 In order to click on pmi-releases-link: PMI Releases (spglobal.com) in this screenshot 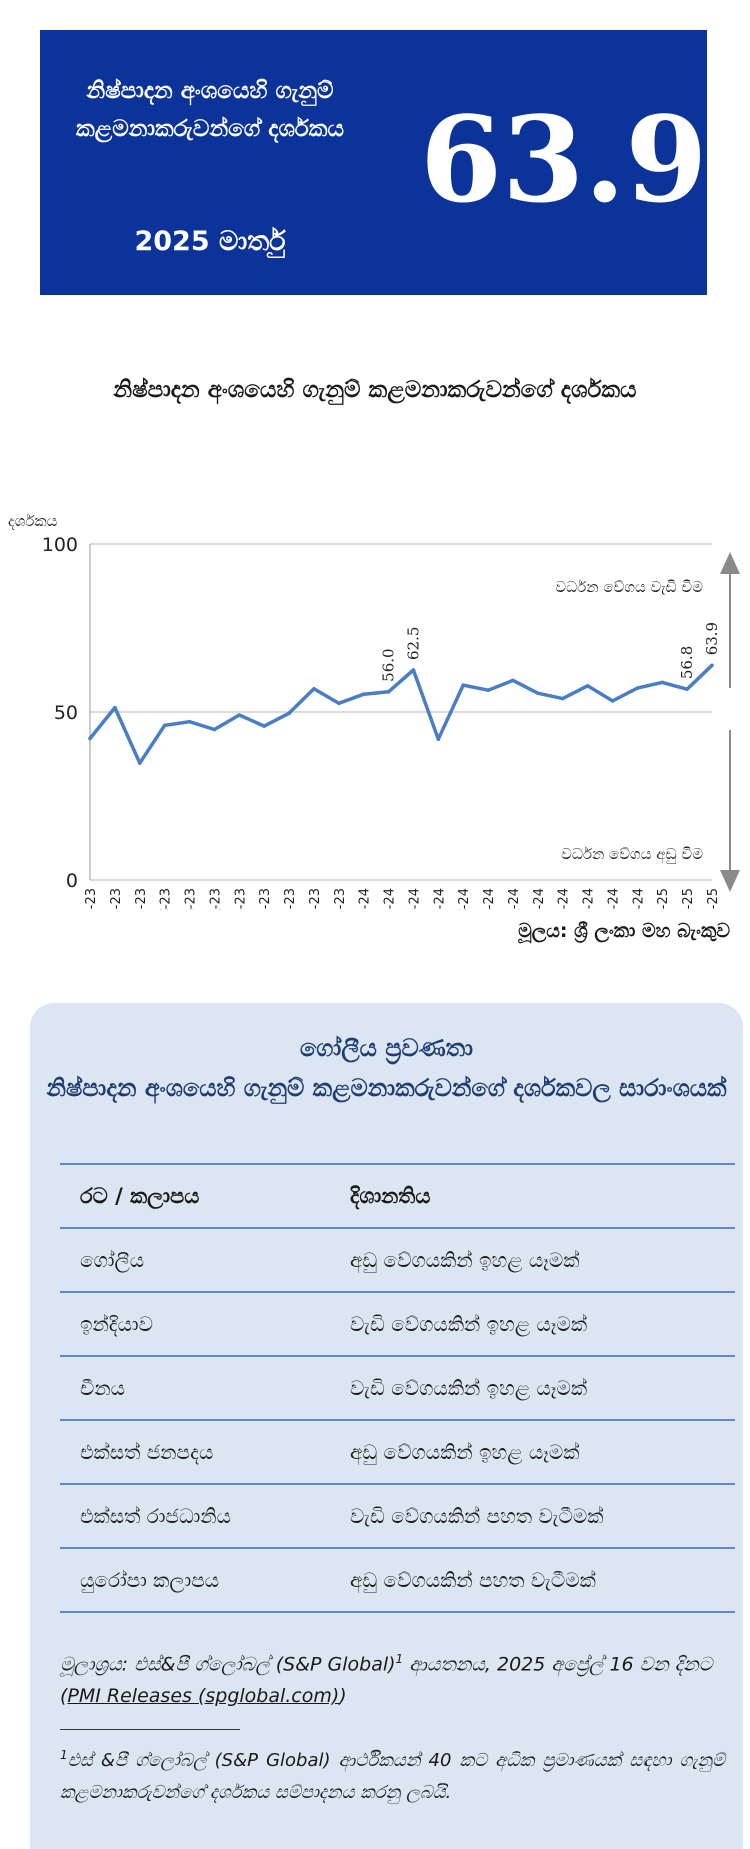, I will do `click(203, 1696)`.